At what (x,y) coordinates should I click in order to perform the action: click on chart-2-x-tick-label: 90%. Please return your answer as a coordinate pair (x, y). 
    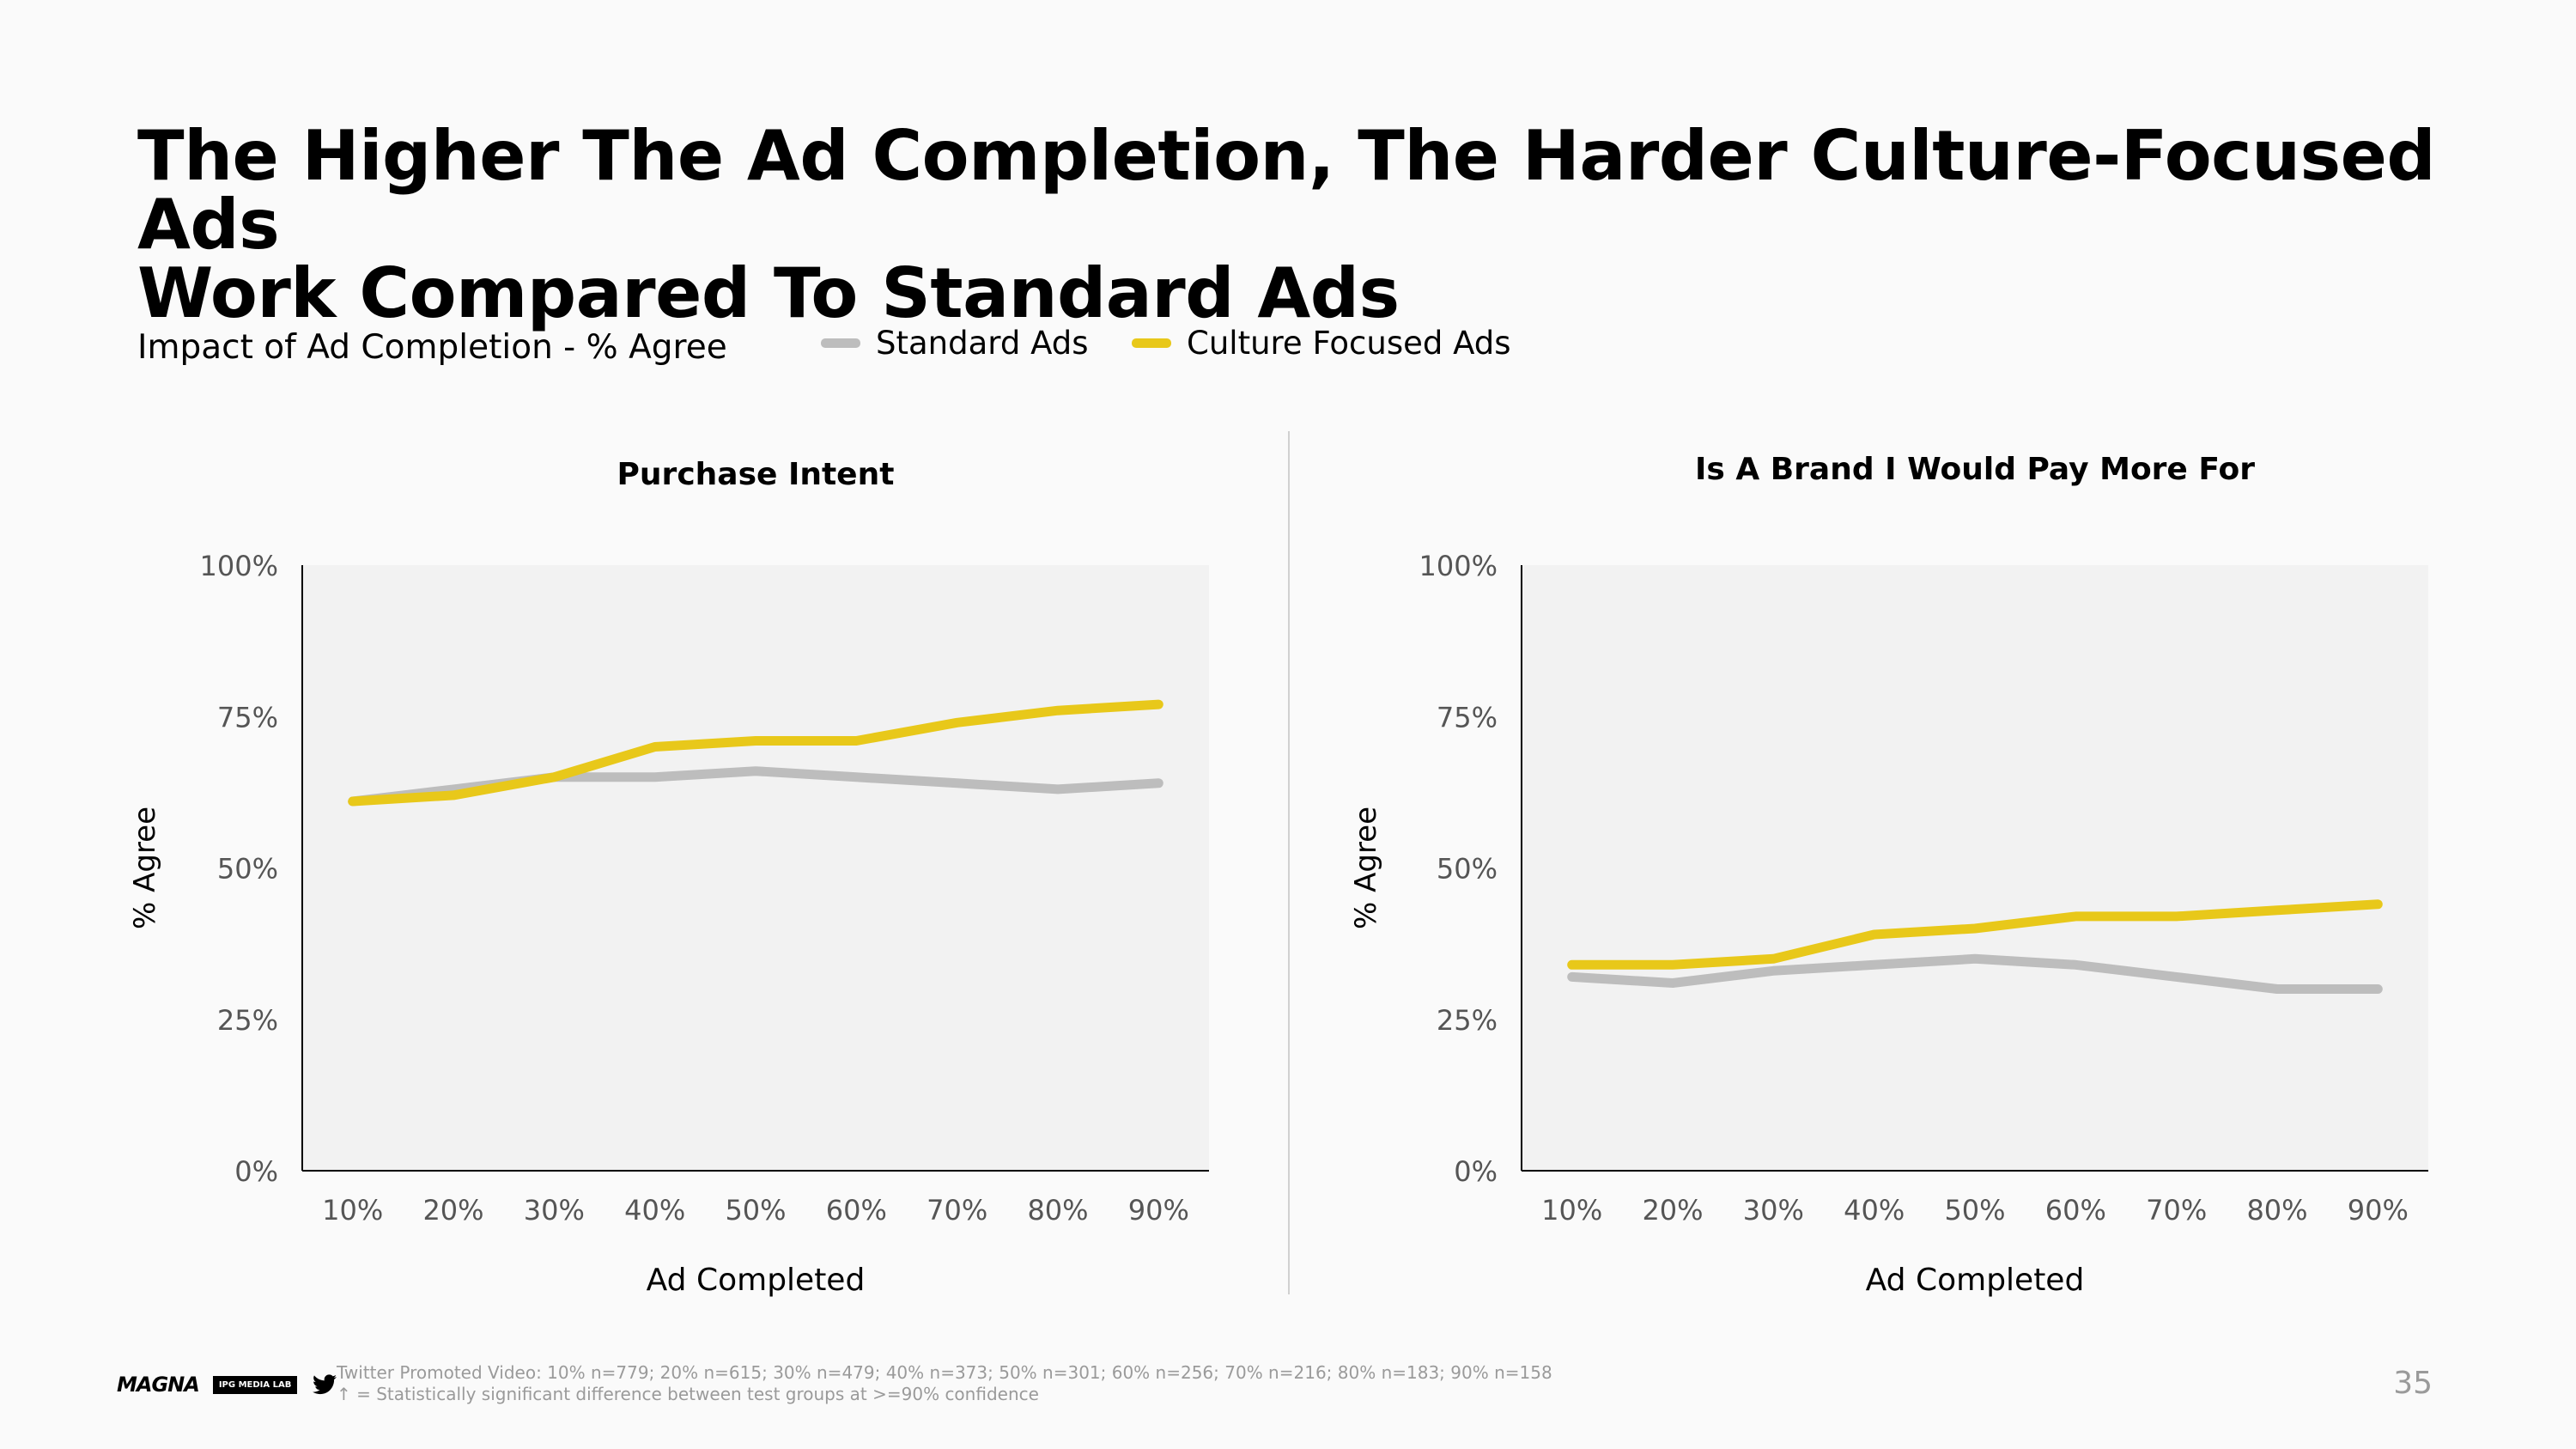
    Looking at the image, I should click on (2378, 1210).